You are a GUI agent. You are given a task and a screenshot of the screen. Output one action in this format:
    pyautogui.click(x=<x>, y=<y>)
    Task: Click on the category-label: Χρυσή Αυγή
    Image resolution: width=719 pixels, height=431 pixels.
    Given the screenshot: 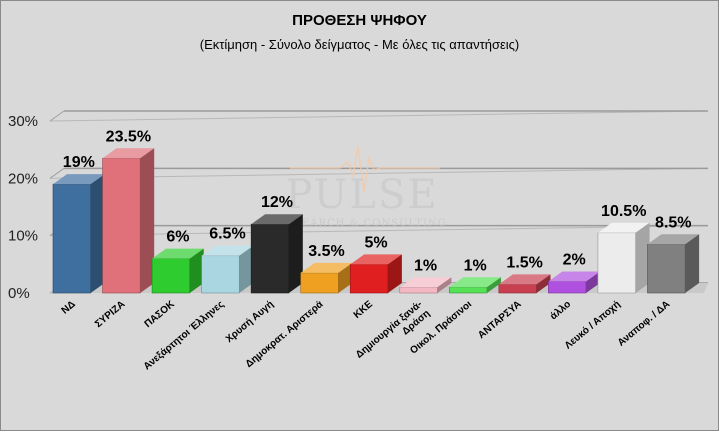 What is the action you would take?
    pyautogui.click(x=250, y=322)
    